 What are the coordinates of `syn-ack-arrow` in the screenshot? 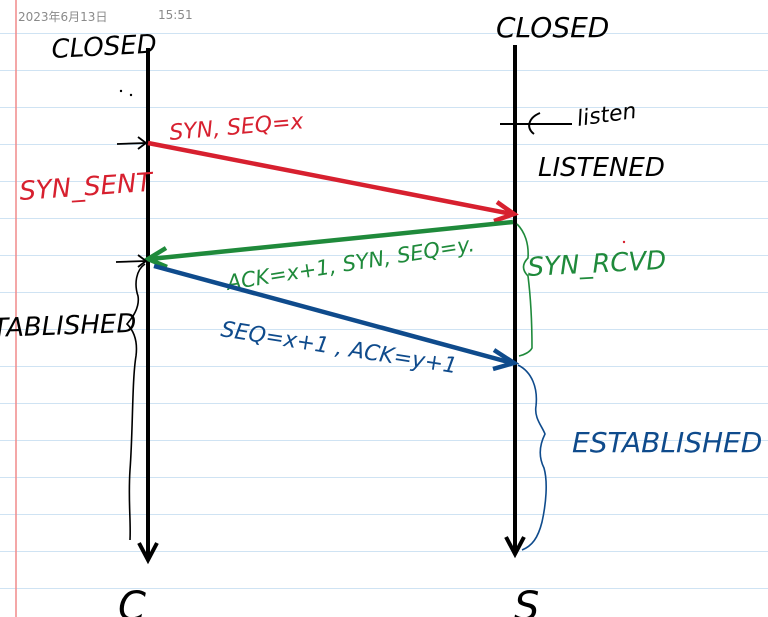 It's located at (328, 244).